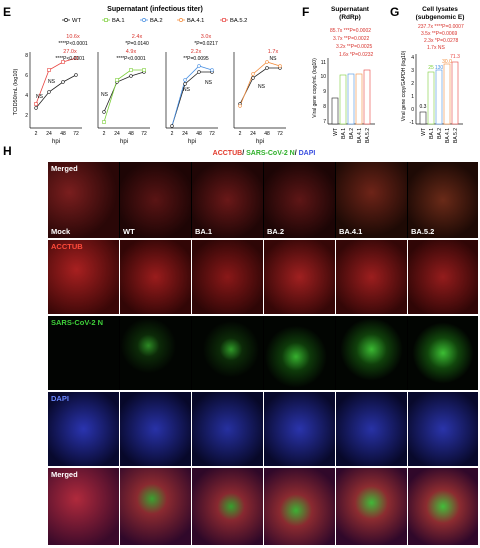  What do you see at coordinates (299, 200) in the screenshot?
I see `overview-tile-ba2: BA.2` at bounding box center [299, 200].